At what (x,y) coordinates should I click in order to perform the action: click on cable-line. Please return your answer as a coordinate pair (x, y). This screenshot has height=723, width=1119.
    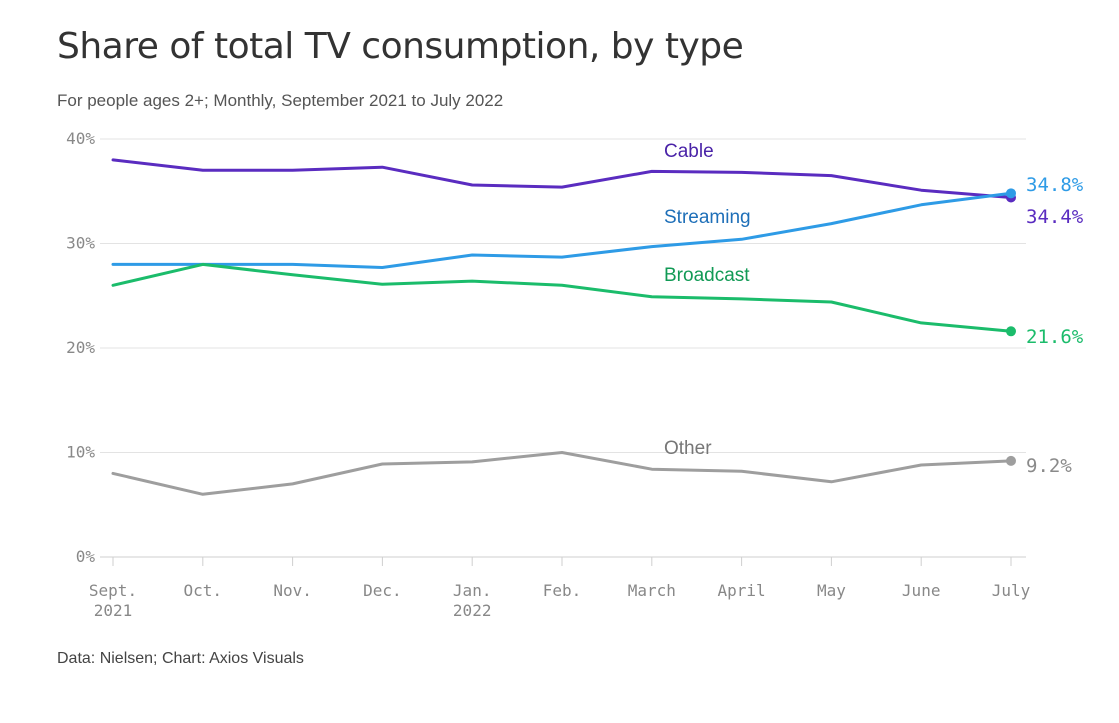
    Looking at the image, I should click on (562, 178).